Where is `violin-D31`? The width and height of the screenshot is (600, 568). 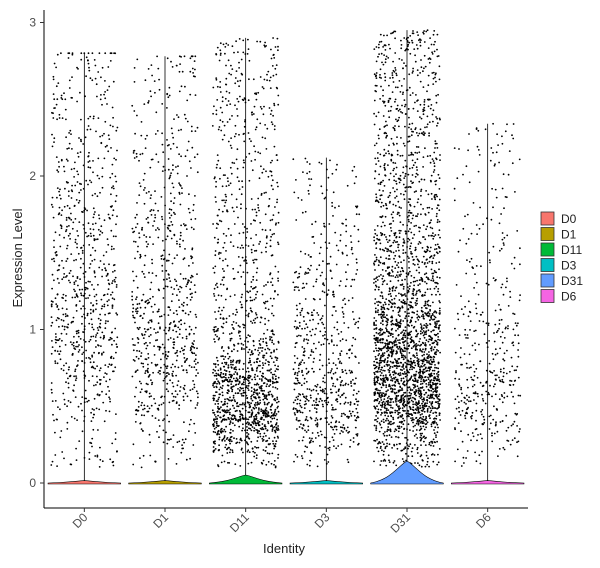
violin-D31 is located at coordinates (407, 257).